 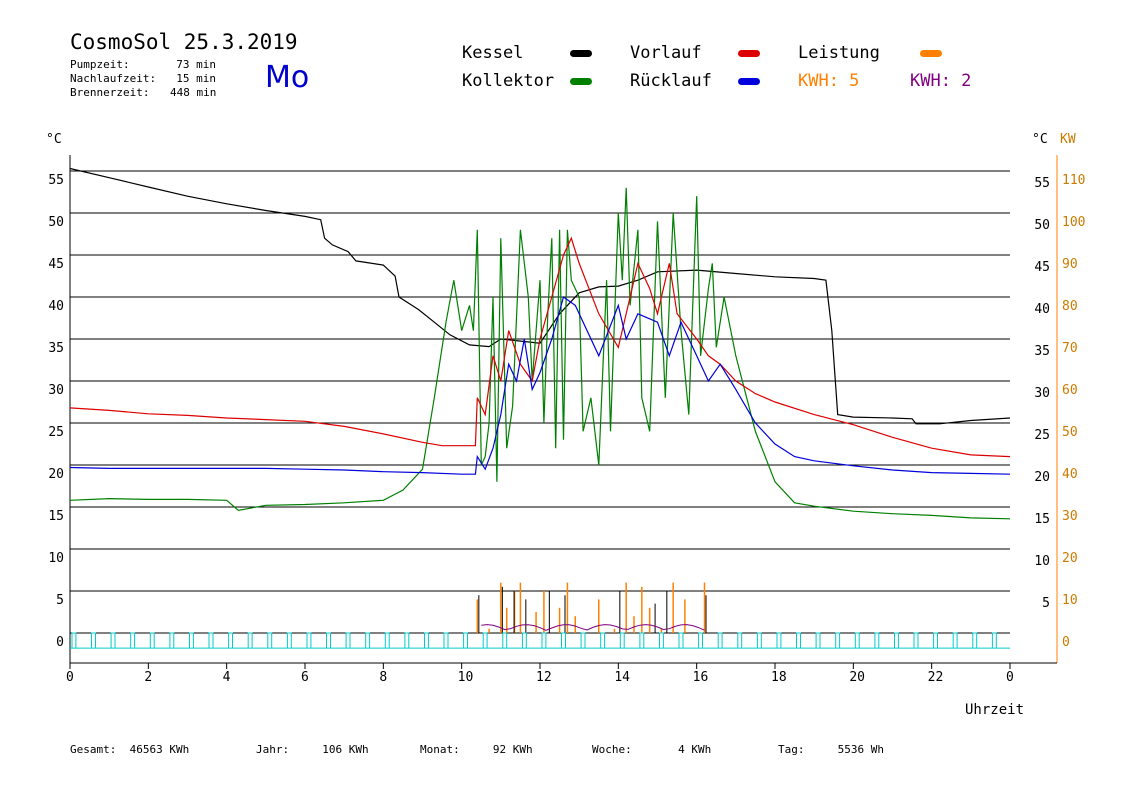 I want to click on legend-kessel-swatch, so click(x=581, y=53).